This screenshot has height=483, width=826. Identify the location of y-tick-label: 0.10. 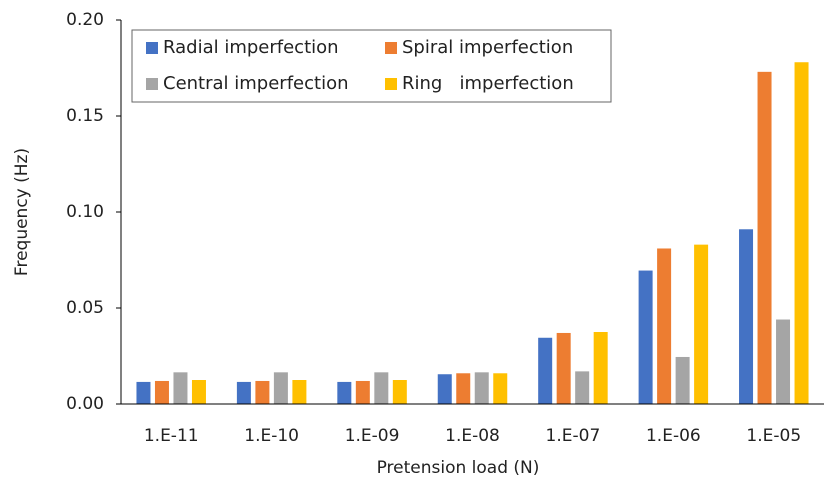
(85, 212).